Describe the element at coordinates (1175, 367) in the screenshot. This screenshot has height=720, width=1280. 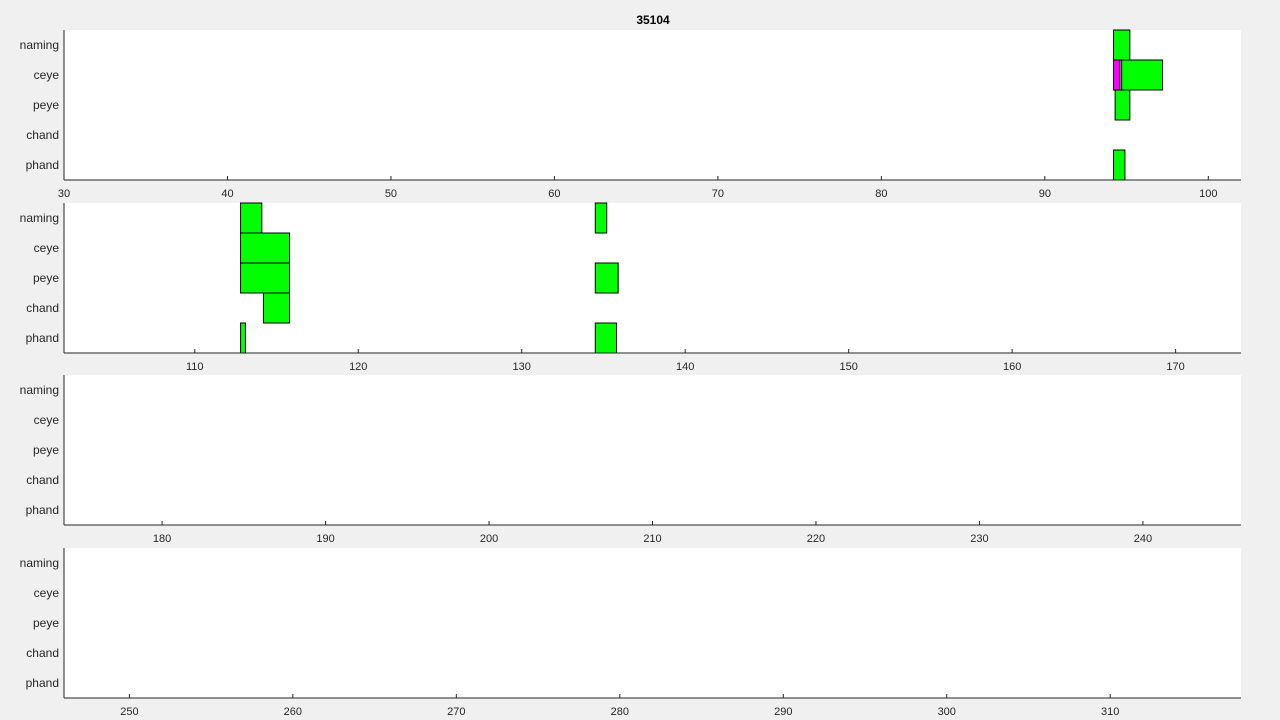
I see `x-tick-label-170: 170` at that location.